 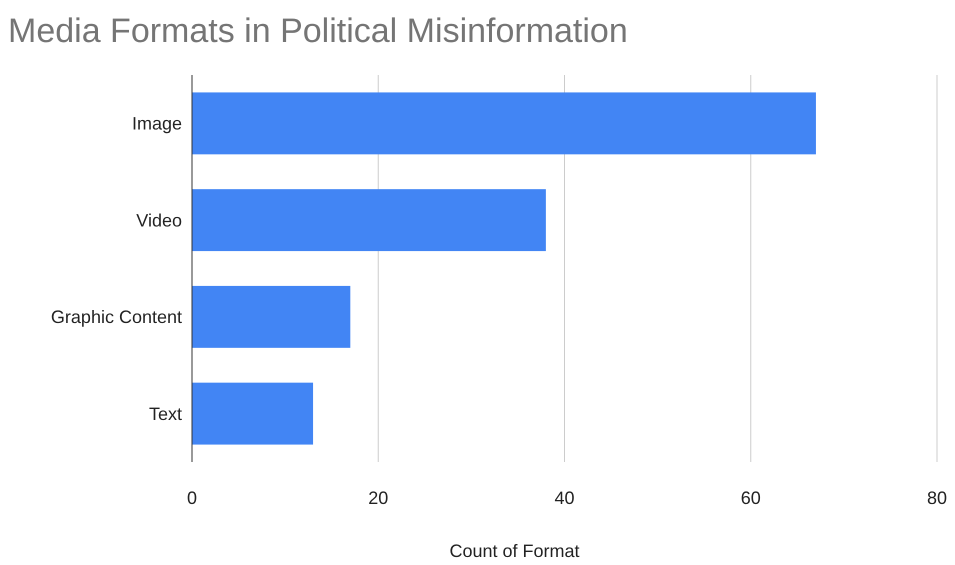 I want to click on x-tick-label: 80, so click(x=937, y=498).